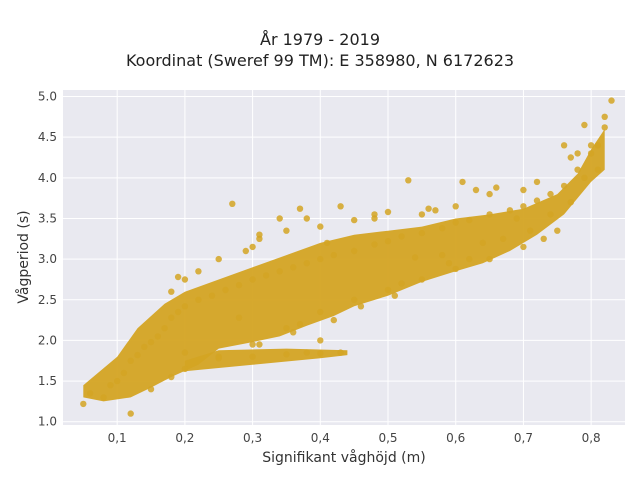  What do you see at coordinates (23, 256) in the screenshot?
I see `y-axis-label: Vågperiod (s)` at bounding box center [23, 256].